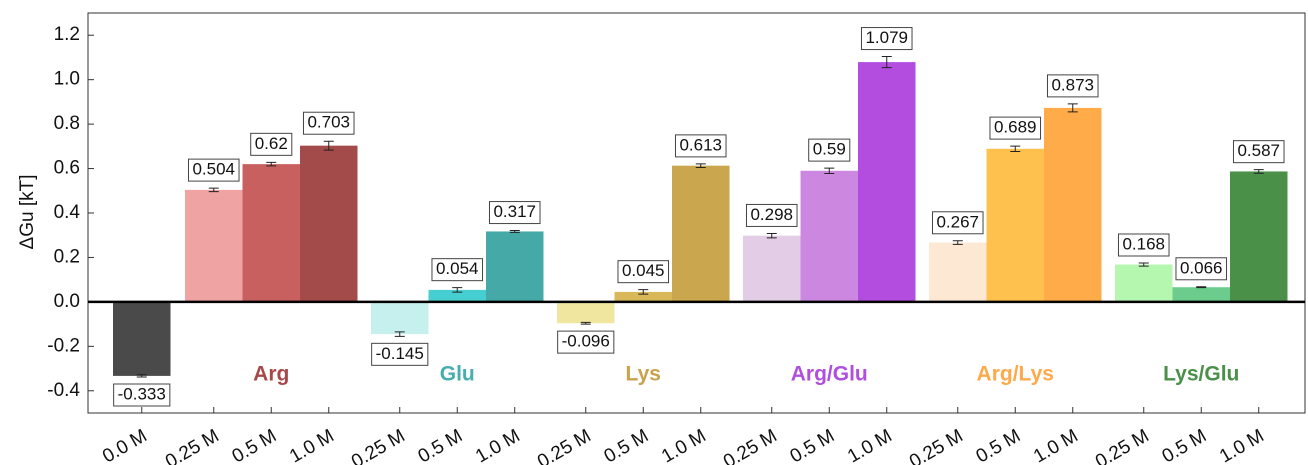  I want to click on y-tick-label: 0.6, so click(67, 168).